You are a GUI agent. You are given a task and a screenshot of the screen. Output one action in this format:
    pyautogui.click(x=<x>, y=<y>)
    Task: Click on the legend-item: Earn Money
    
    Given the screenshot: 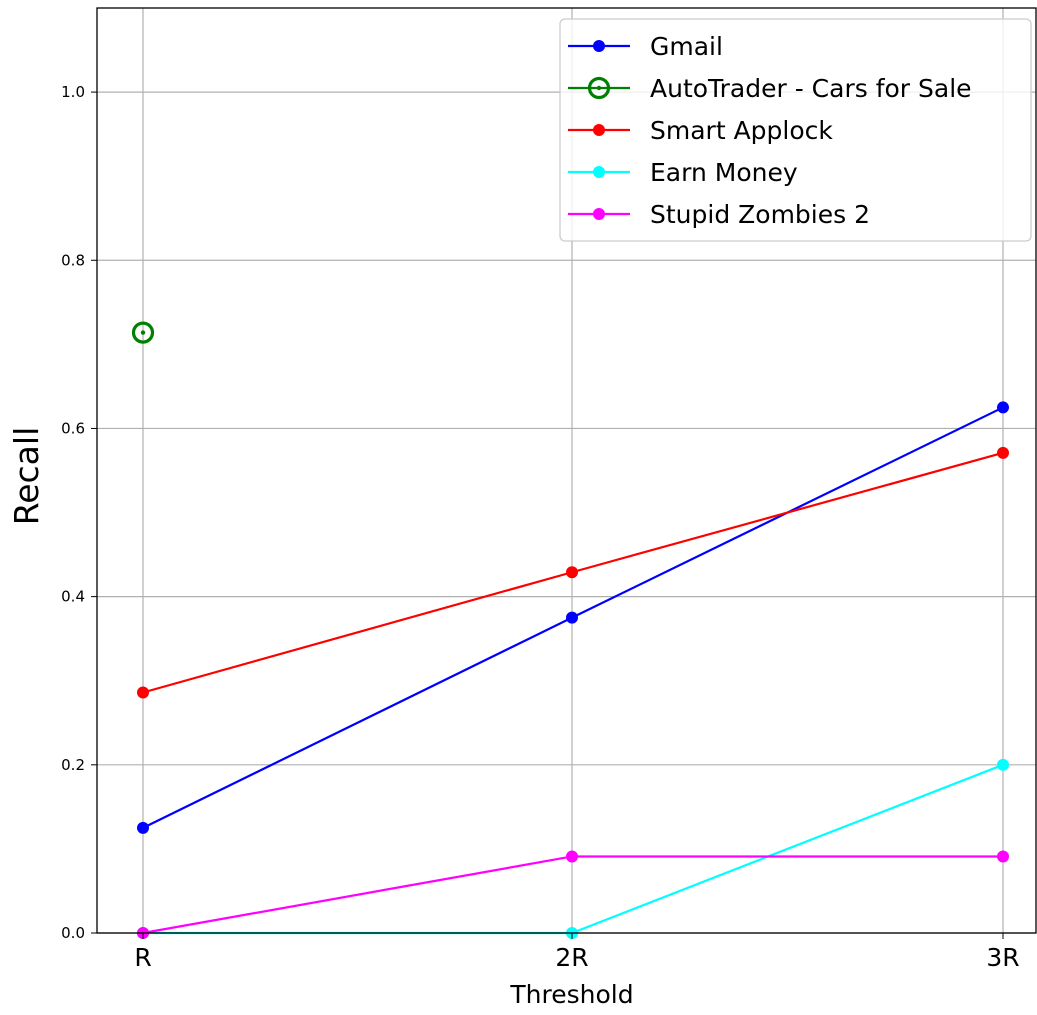 What is the action you would take?
    pyautogui.click(x=683, y=172)
    